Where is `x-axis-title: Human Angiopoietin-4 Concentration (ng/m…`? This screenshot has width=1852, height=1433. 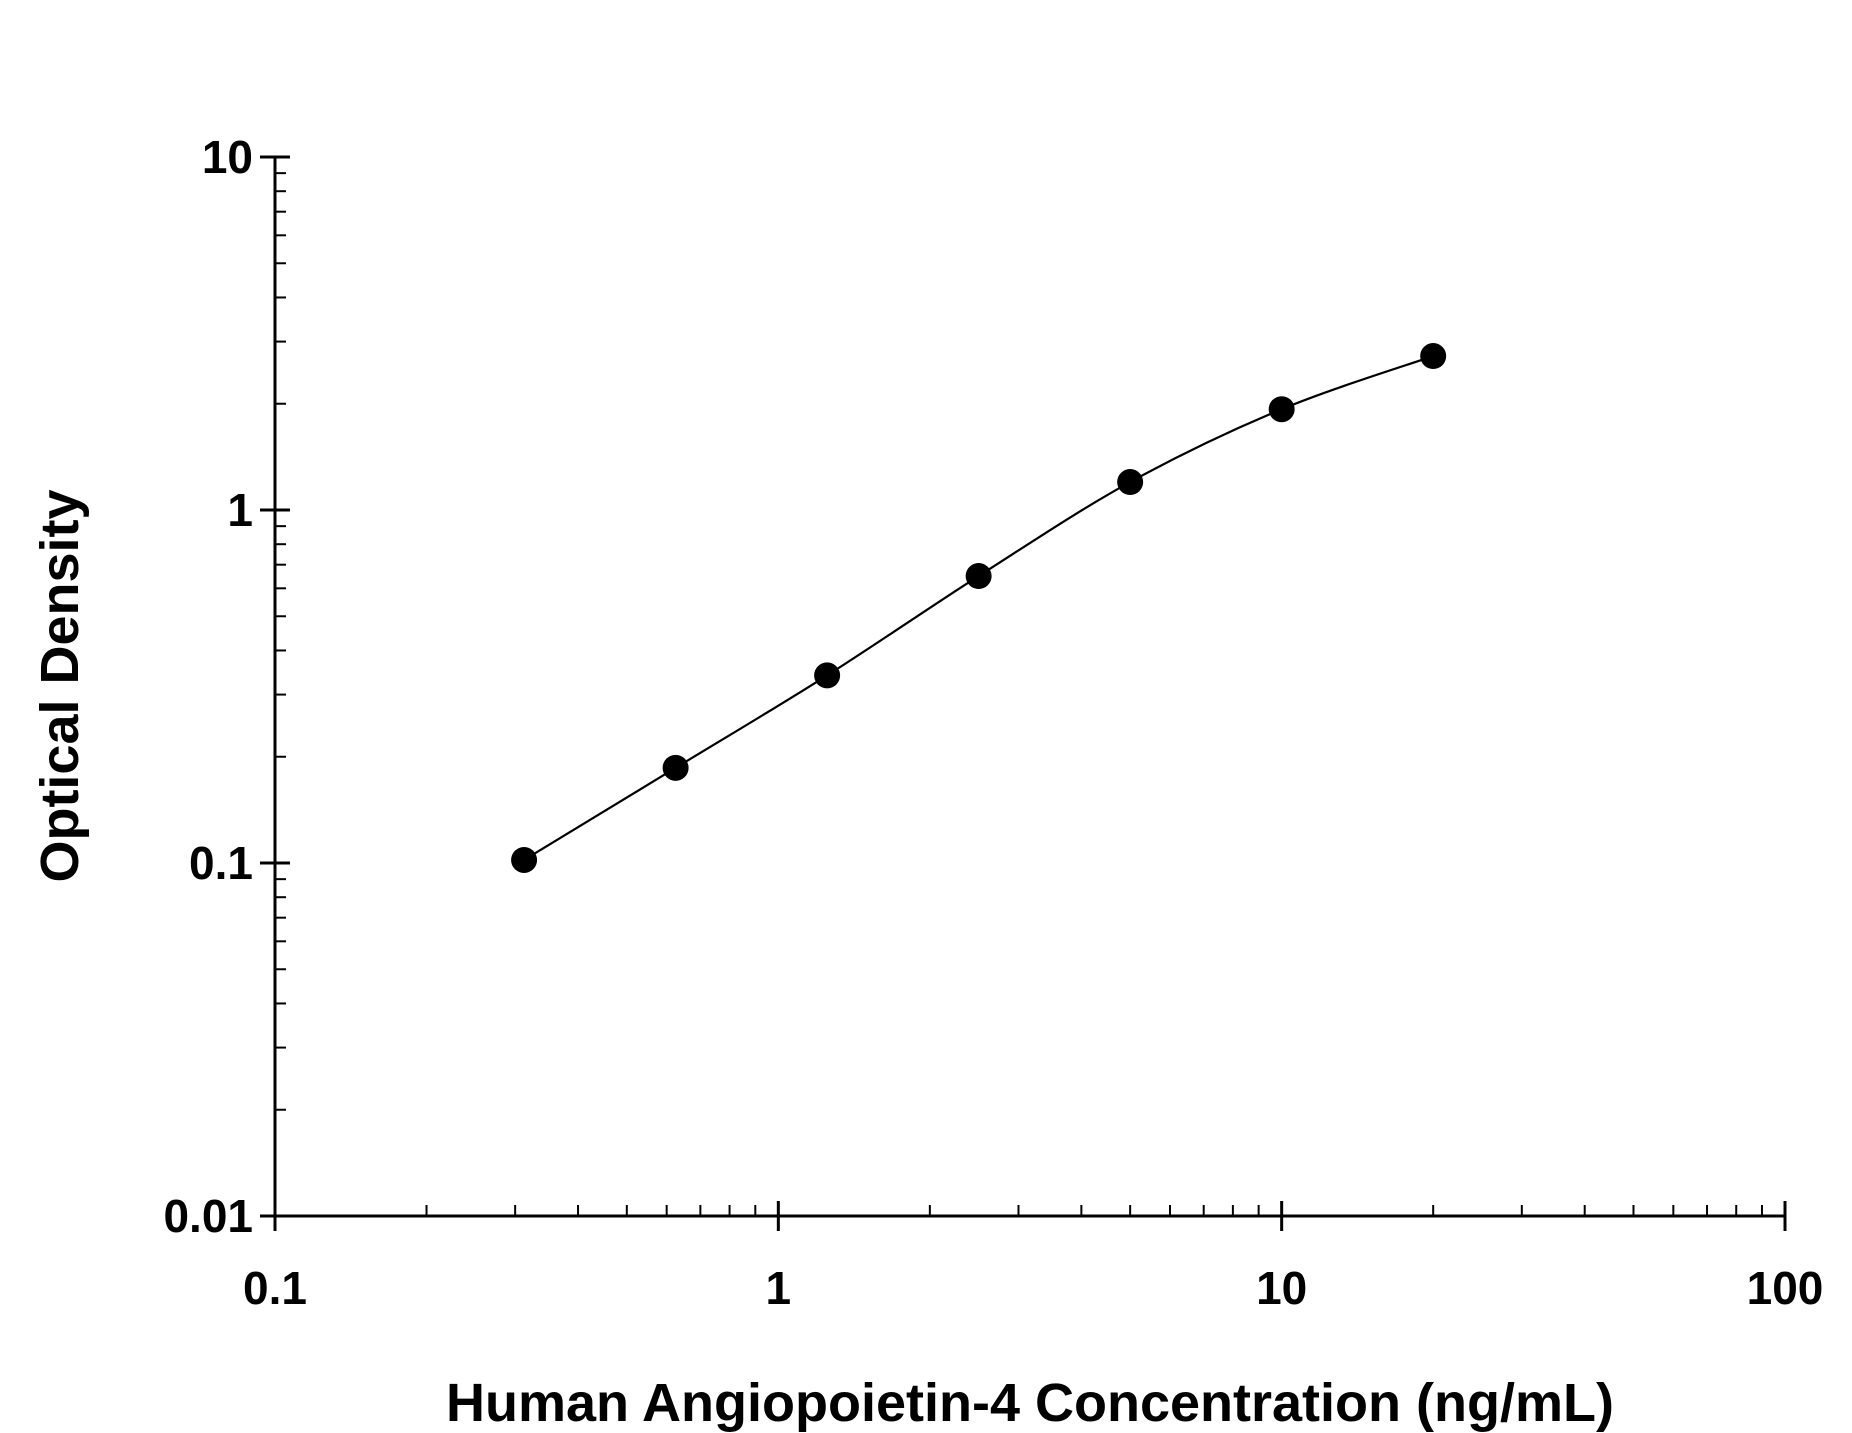 x-axis-title: Human Angiopoietin-4 Concentration (ng/m… is located at coordinates (1030, 1403).